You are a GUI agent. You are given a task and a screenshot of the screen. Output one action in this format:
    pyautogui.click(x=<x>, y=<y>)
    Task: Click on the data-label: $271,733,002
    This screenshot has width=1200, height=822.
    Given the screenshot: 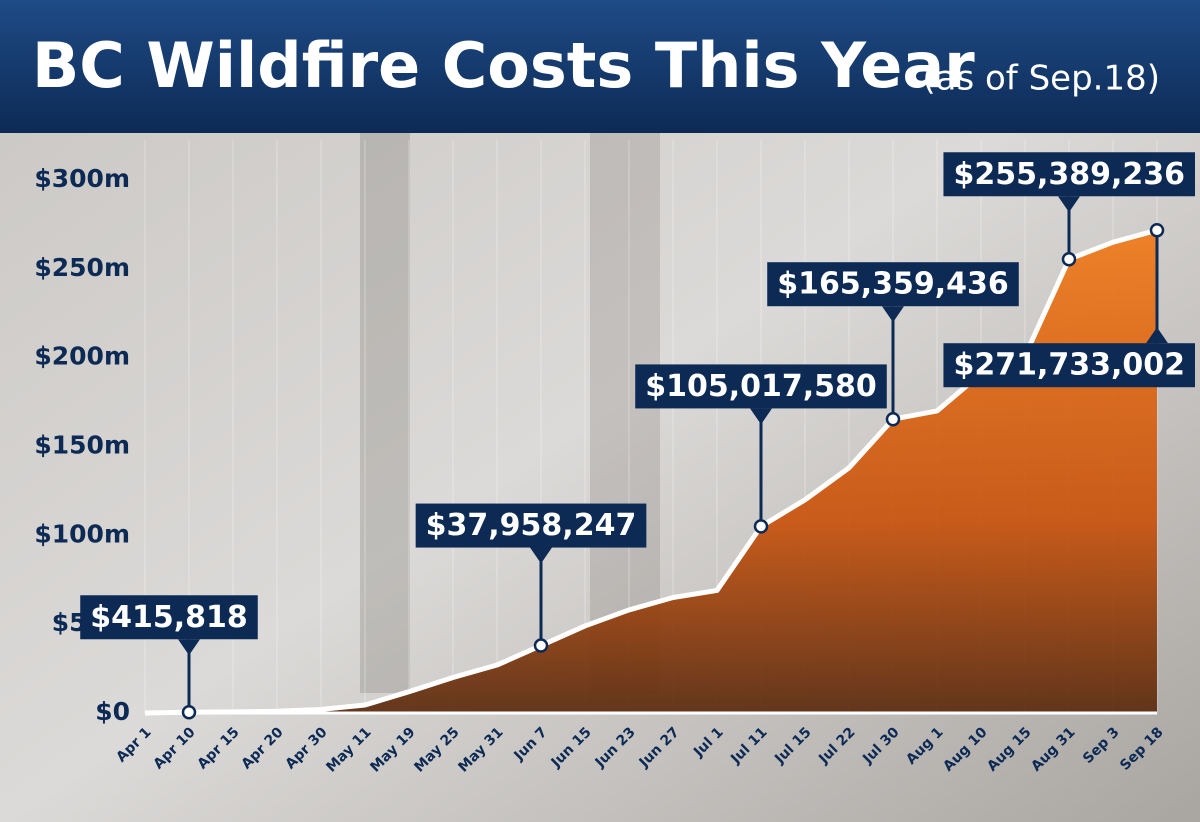 What is the action you would take?
    pyautogui.click(x=1069, y=365)
    